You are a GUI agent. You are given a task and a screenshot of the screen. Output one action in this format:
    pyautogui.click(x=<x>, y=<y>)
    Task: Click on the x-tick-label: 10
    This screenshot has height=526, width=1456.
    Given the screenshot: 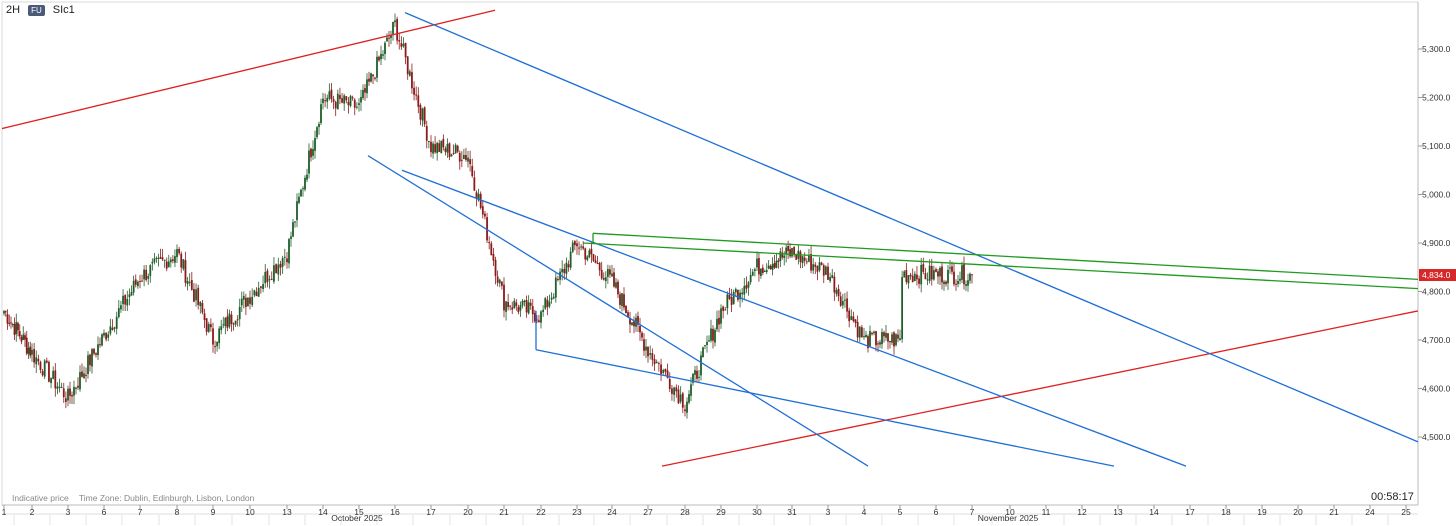 What is the action you would take?
    pyautogui.click(x=1010, y=512)
    